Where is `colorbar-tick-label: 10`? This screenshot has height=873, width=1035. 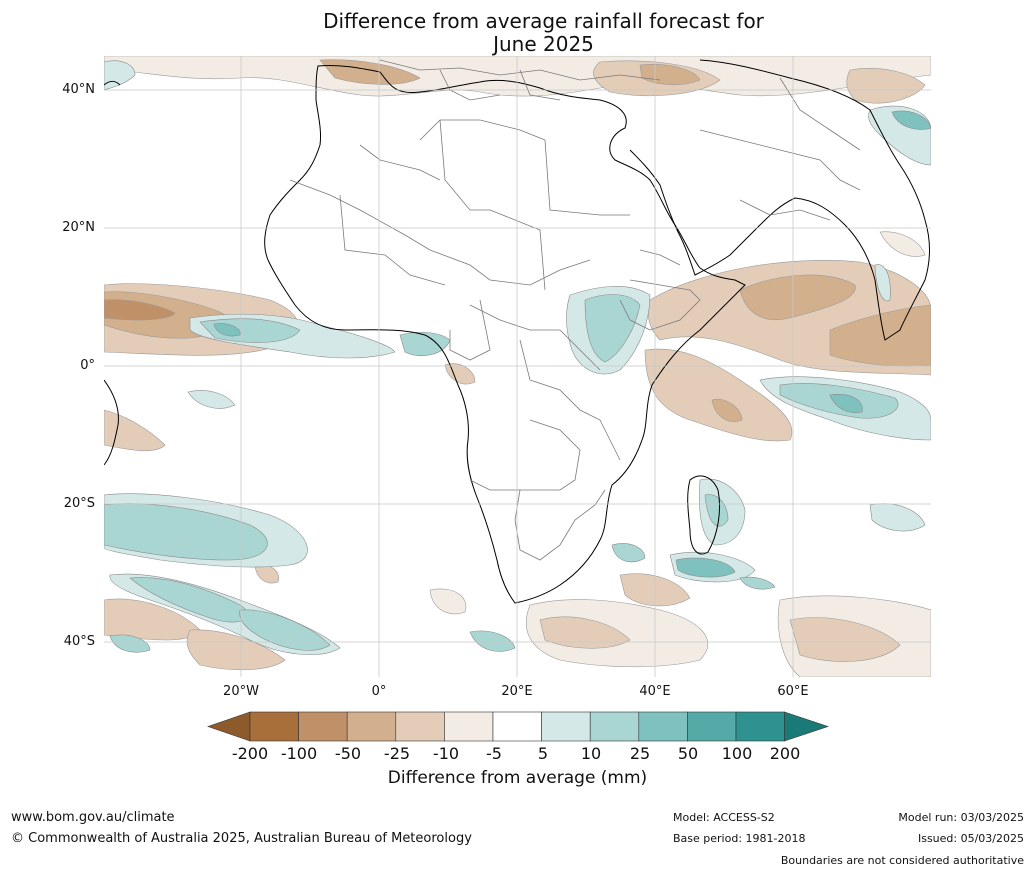
colorbar-tick-label: 10 is located at coordinates (591, 753).